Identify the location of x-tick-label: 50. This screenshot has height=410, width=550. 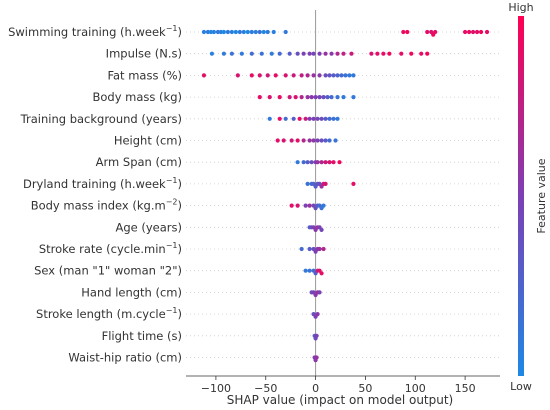
(365, 388).